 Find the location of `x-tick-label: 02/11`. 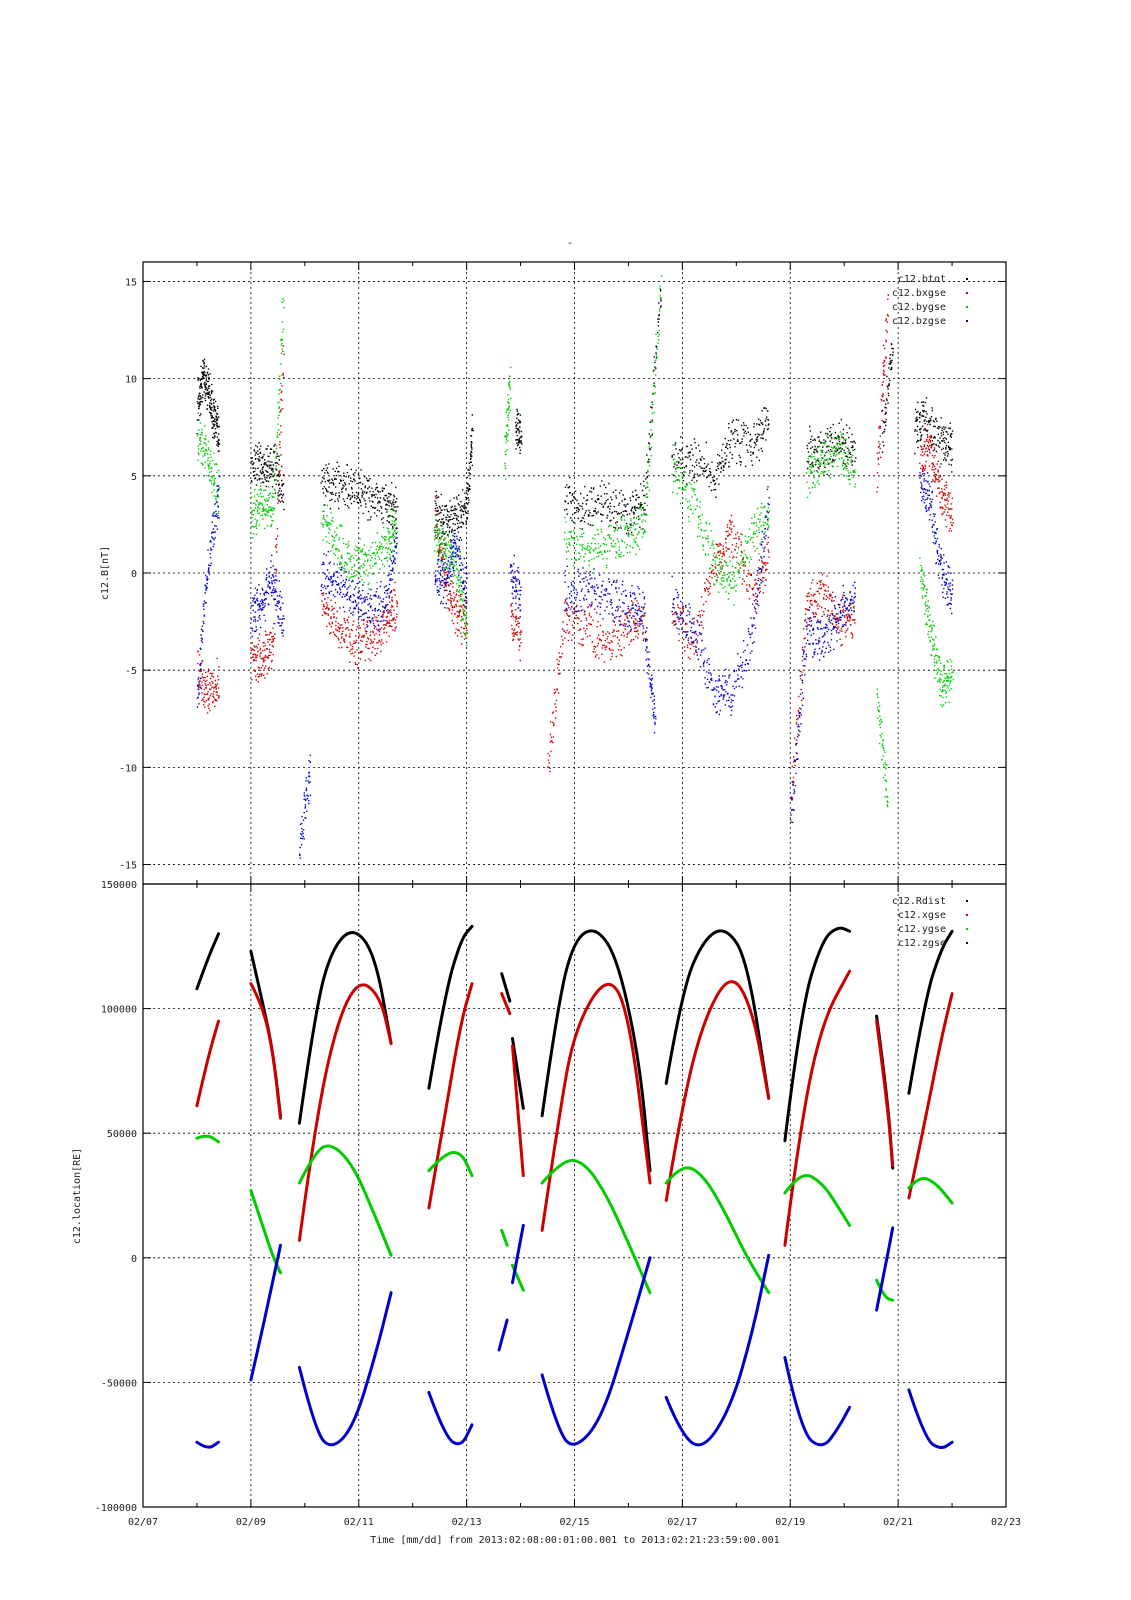

x-tick-label: 02/11 is located at coordinates (359, 1522).